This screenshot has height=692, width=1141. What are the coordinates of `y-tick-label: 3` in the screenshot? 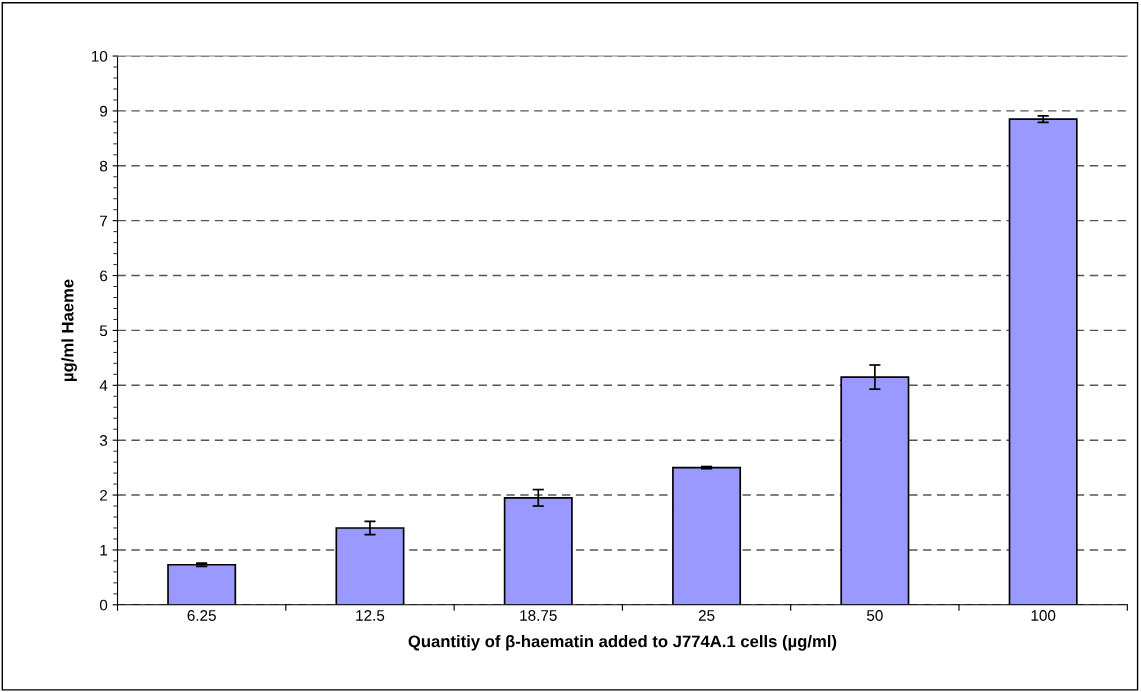 It's located at (103, 440).